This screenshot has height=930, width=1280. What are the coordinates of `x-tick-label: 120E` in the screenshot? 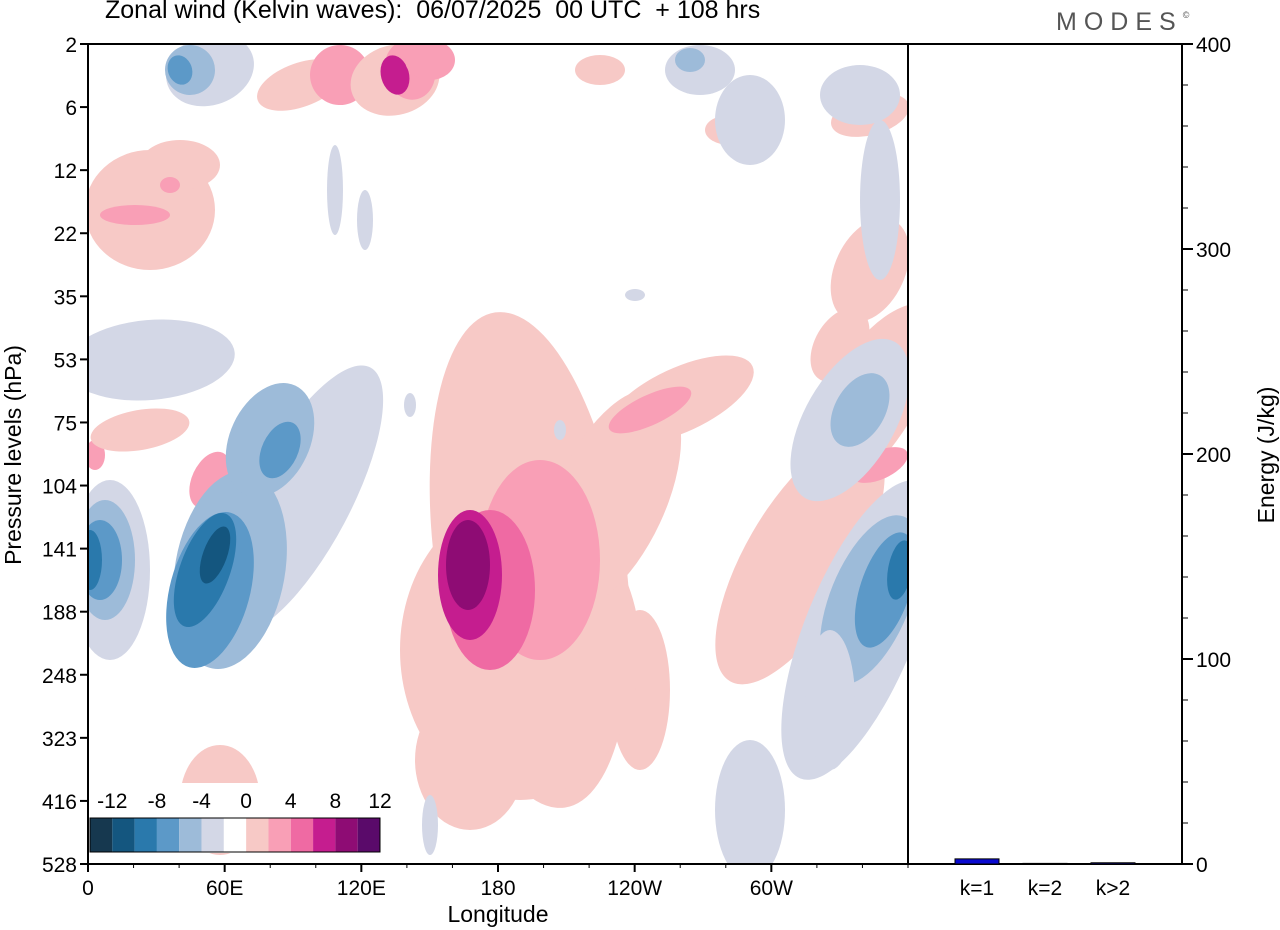 It's located at (361, 888).